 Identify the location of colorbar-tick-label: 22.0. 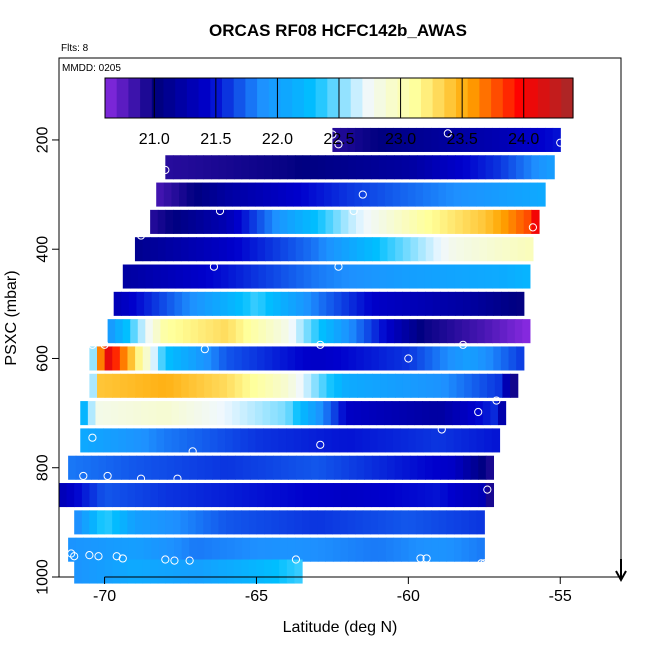
(277, 139).